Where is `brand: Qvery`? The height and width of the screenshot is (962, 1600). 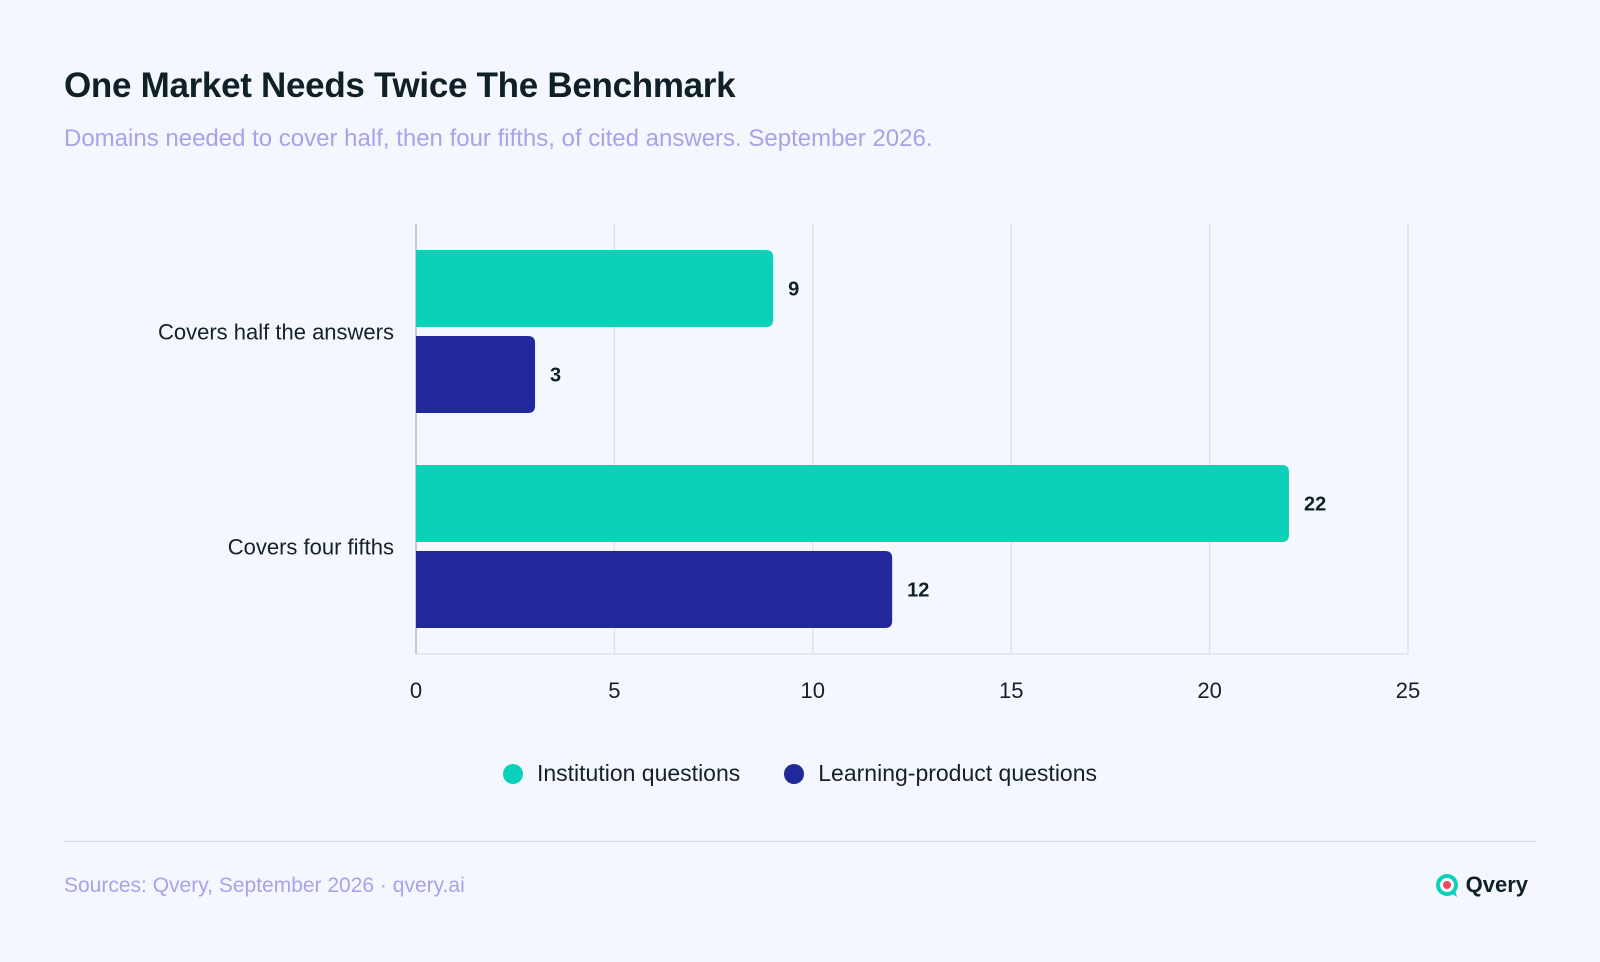 brand: Qvery is located at coordinates (1481, 885).